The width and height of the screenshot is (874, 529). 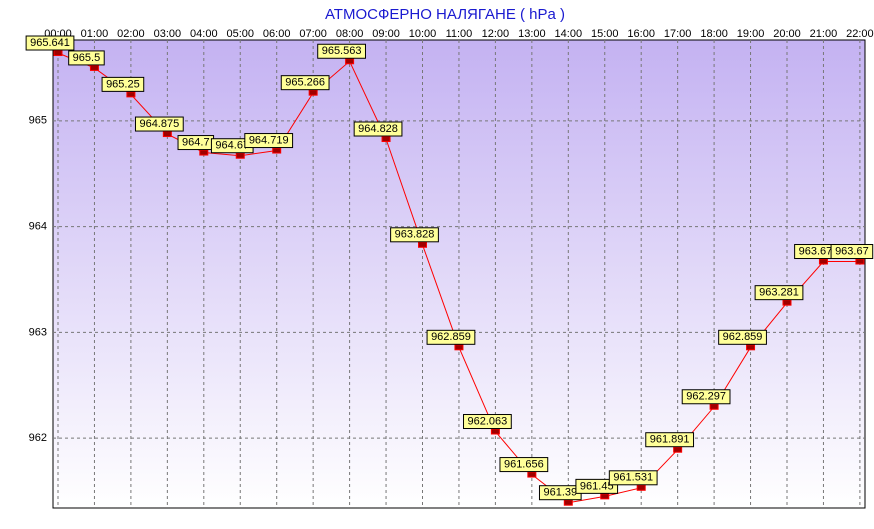 I want to click on x-tick-label: 11:00, so click(x=459, y=34).